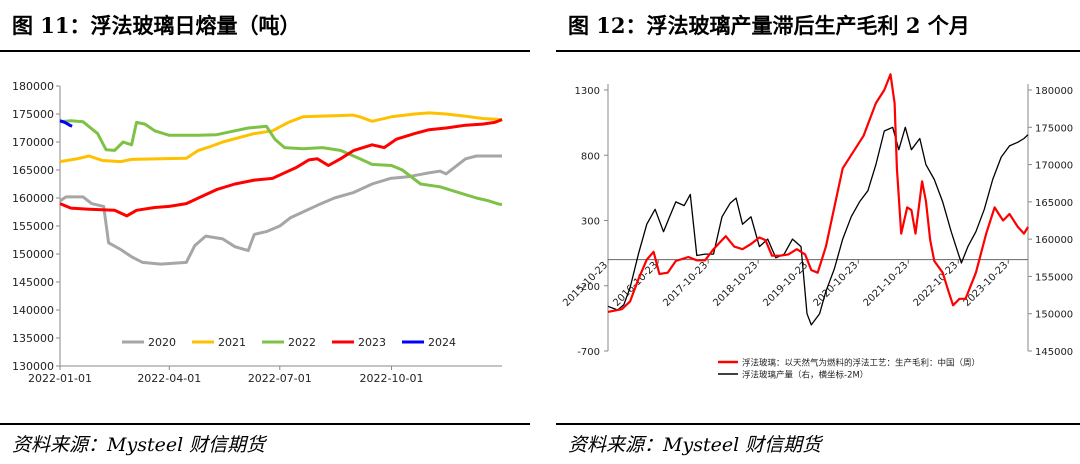 This screenshot has height=464, width=1080. What do you see at coordinates (265, 51) in the screenshot?
I see `left-top-rule` at bounding box center [265, 51].